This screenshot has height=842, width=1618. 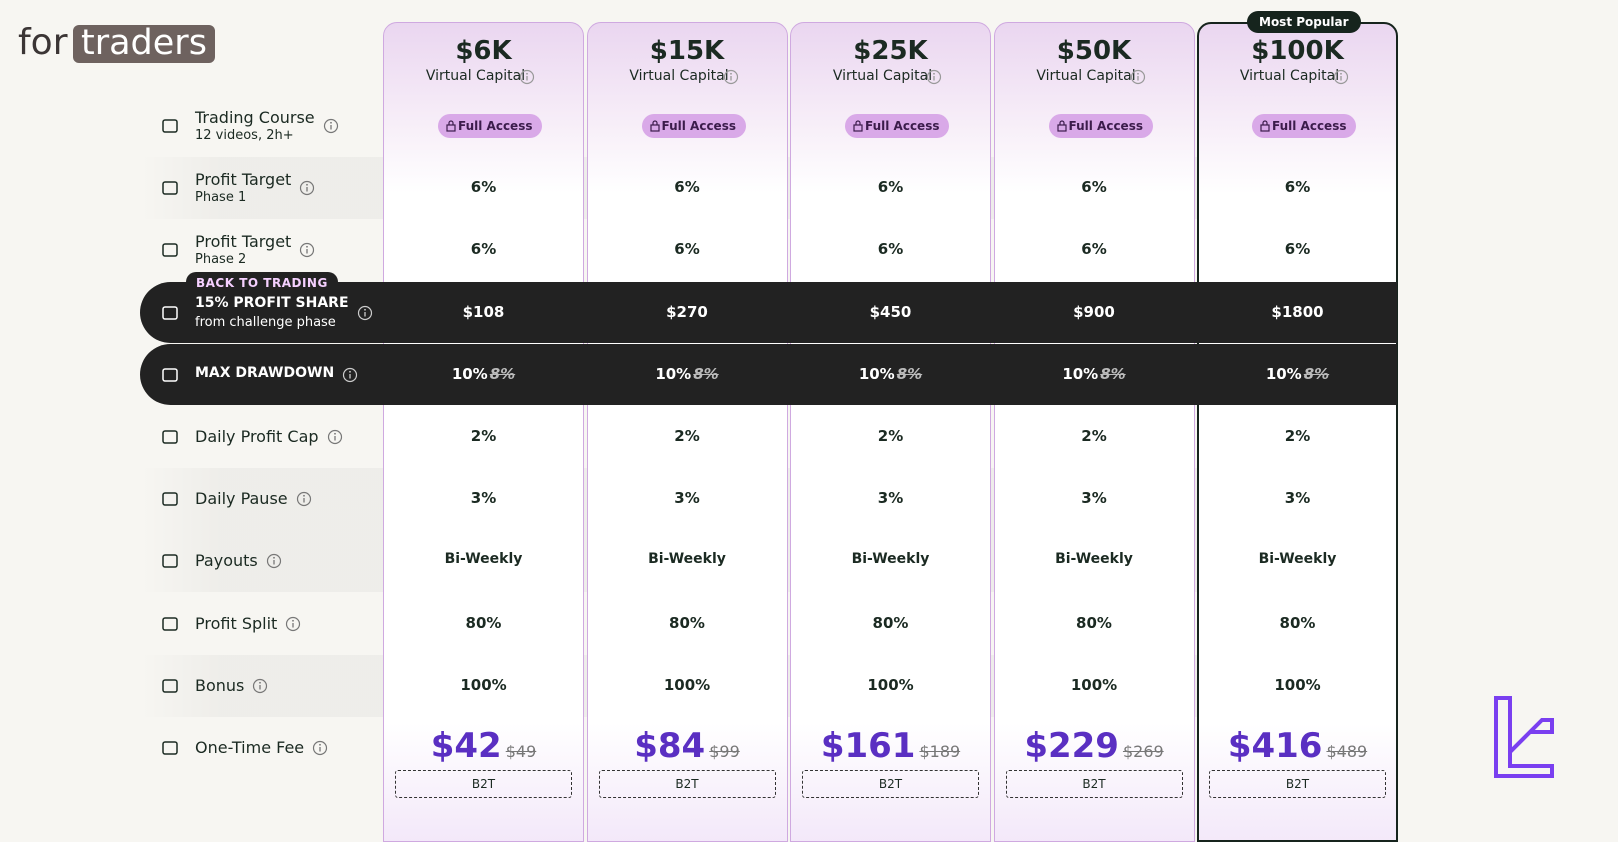 I want to click on cell-value: $1800, so click(x=1297, y=311).